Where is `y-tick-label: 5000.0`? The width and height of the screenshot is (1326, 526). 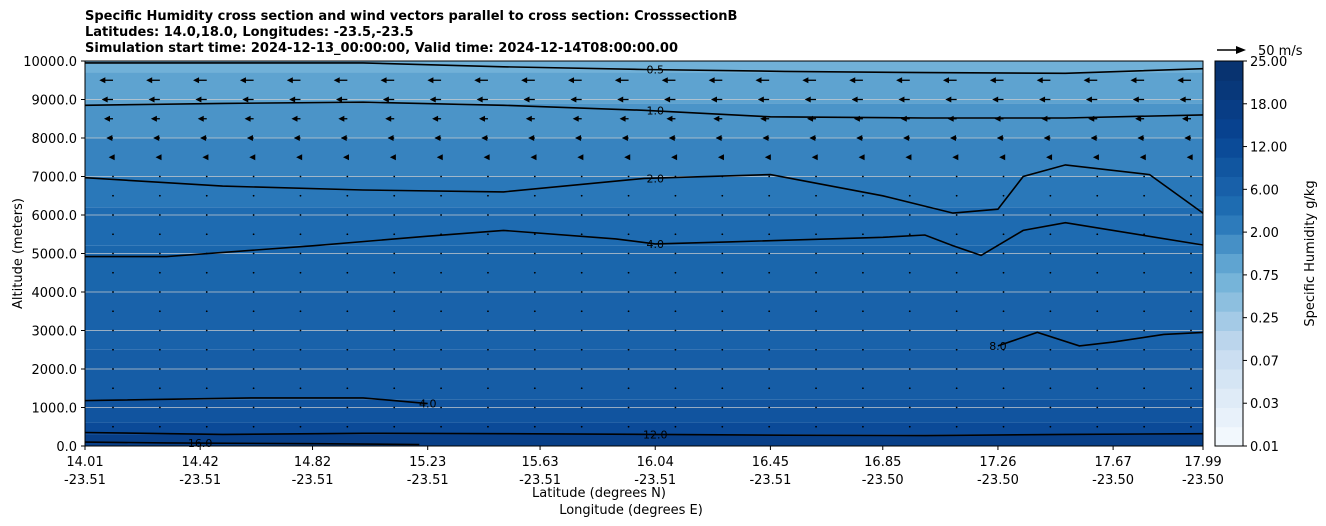 y-tick-label: 5000.0 is located at coordinates (55, 255).